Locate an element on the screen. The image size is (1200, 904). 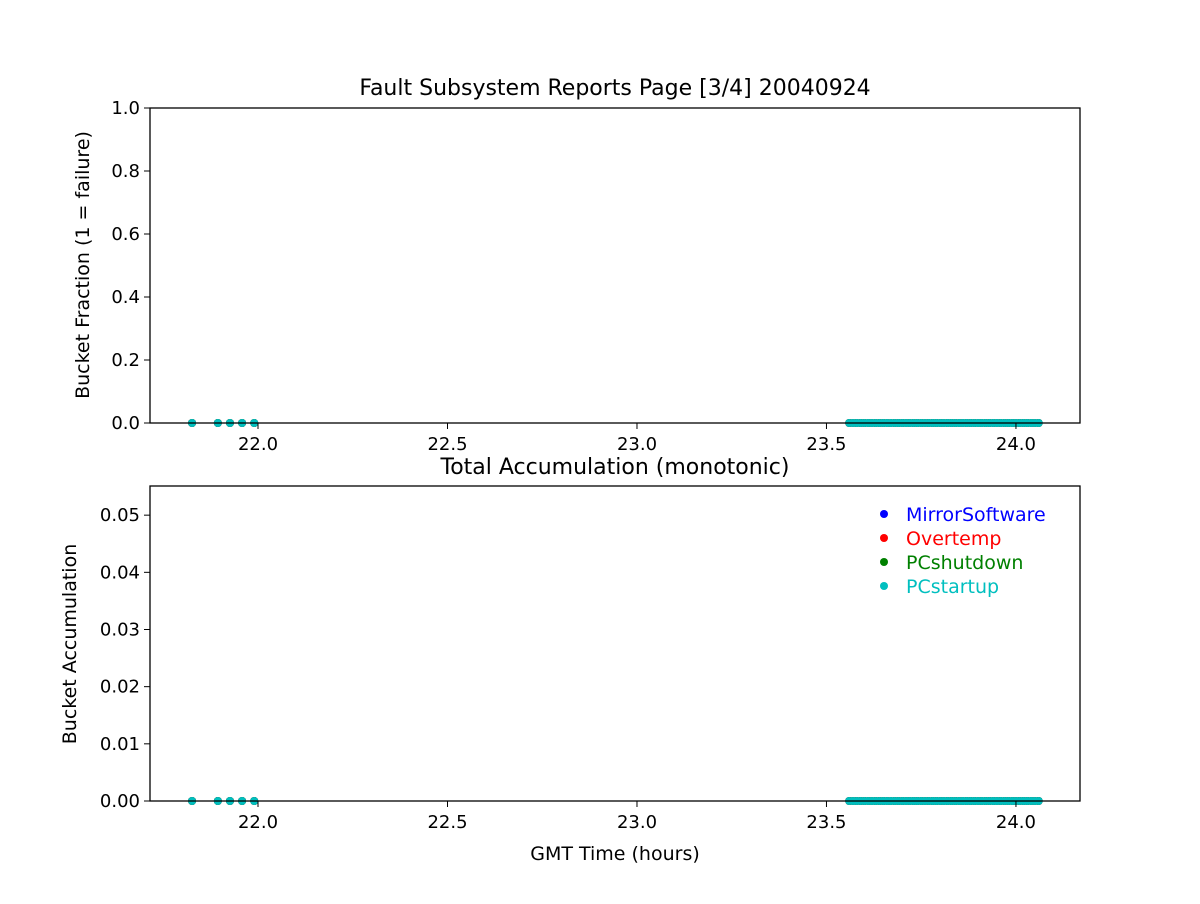
y-tick-label: 0.03 is located at coordinates (120, 629).